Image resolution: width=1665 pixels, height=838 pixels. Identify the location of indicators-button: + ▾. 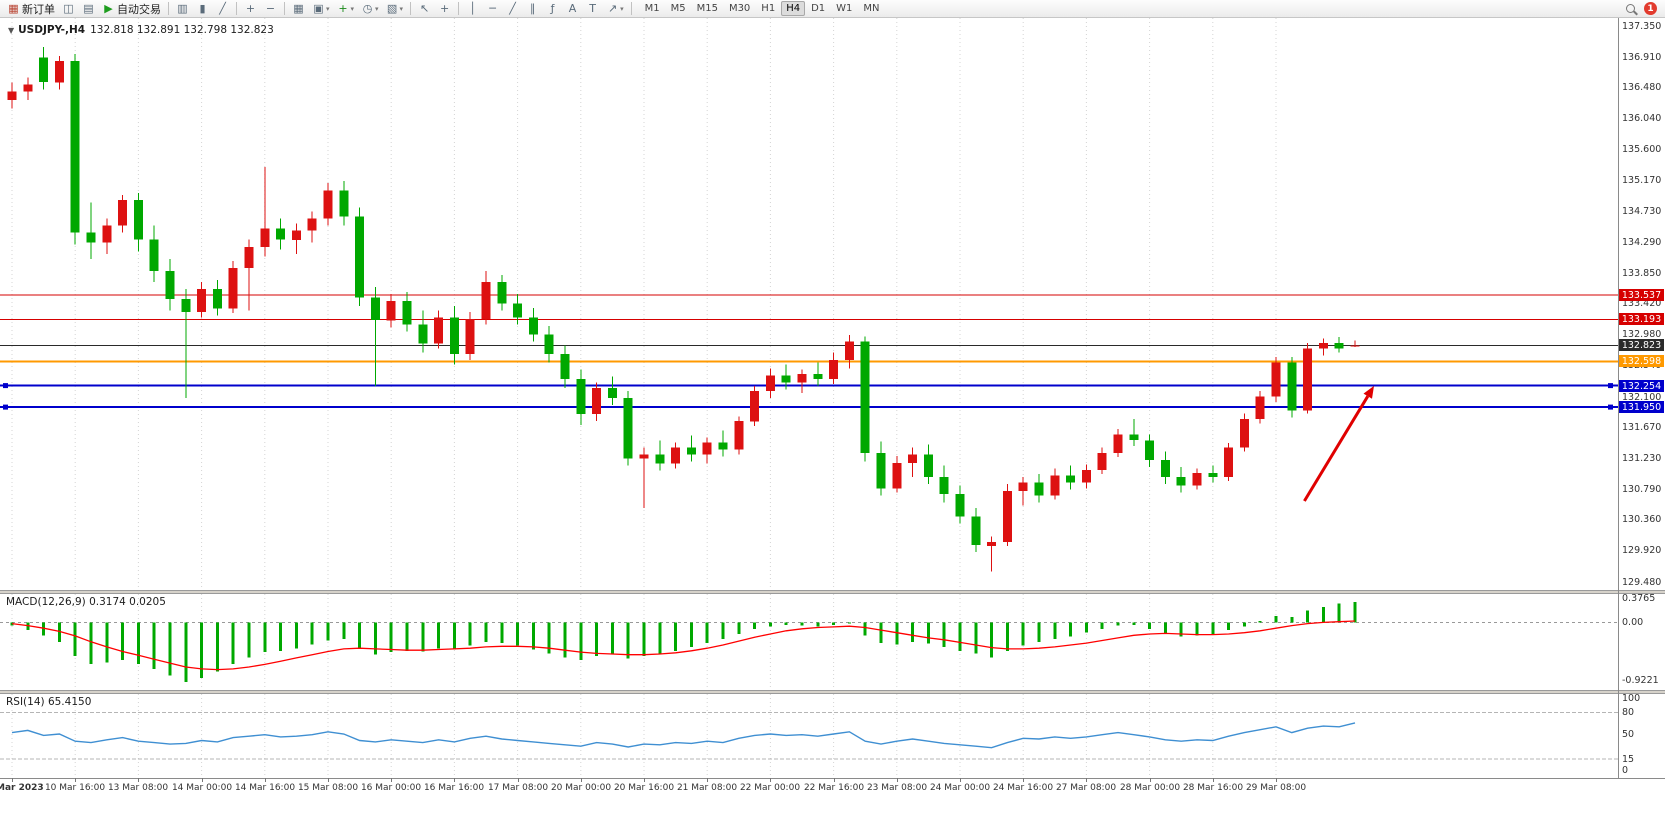
(346, 9).